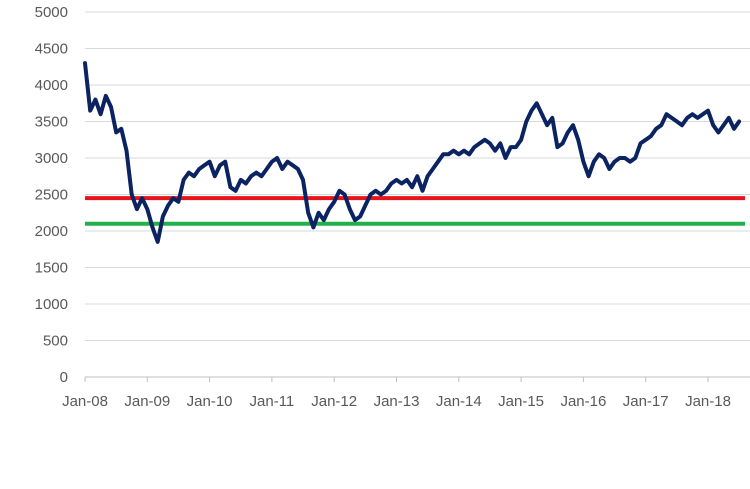  Describe the element at coordinates (51, 268) in the screenshot. I see `y-tick-label: 1500` at that location.